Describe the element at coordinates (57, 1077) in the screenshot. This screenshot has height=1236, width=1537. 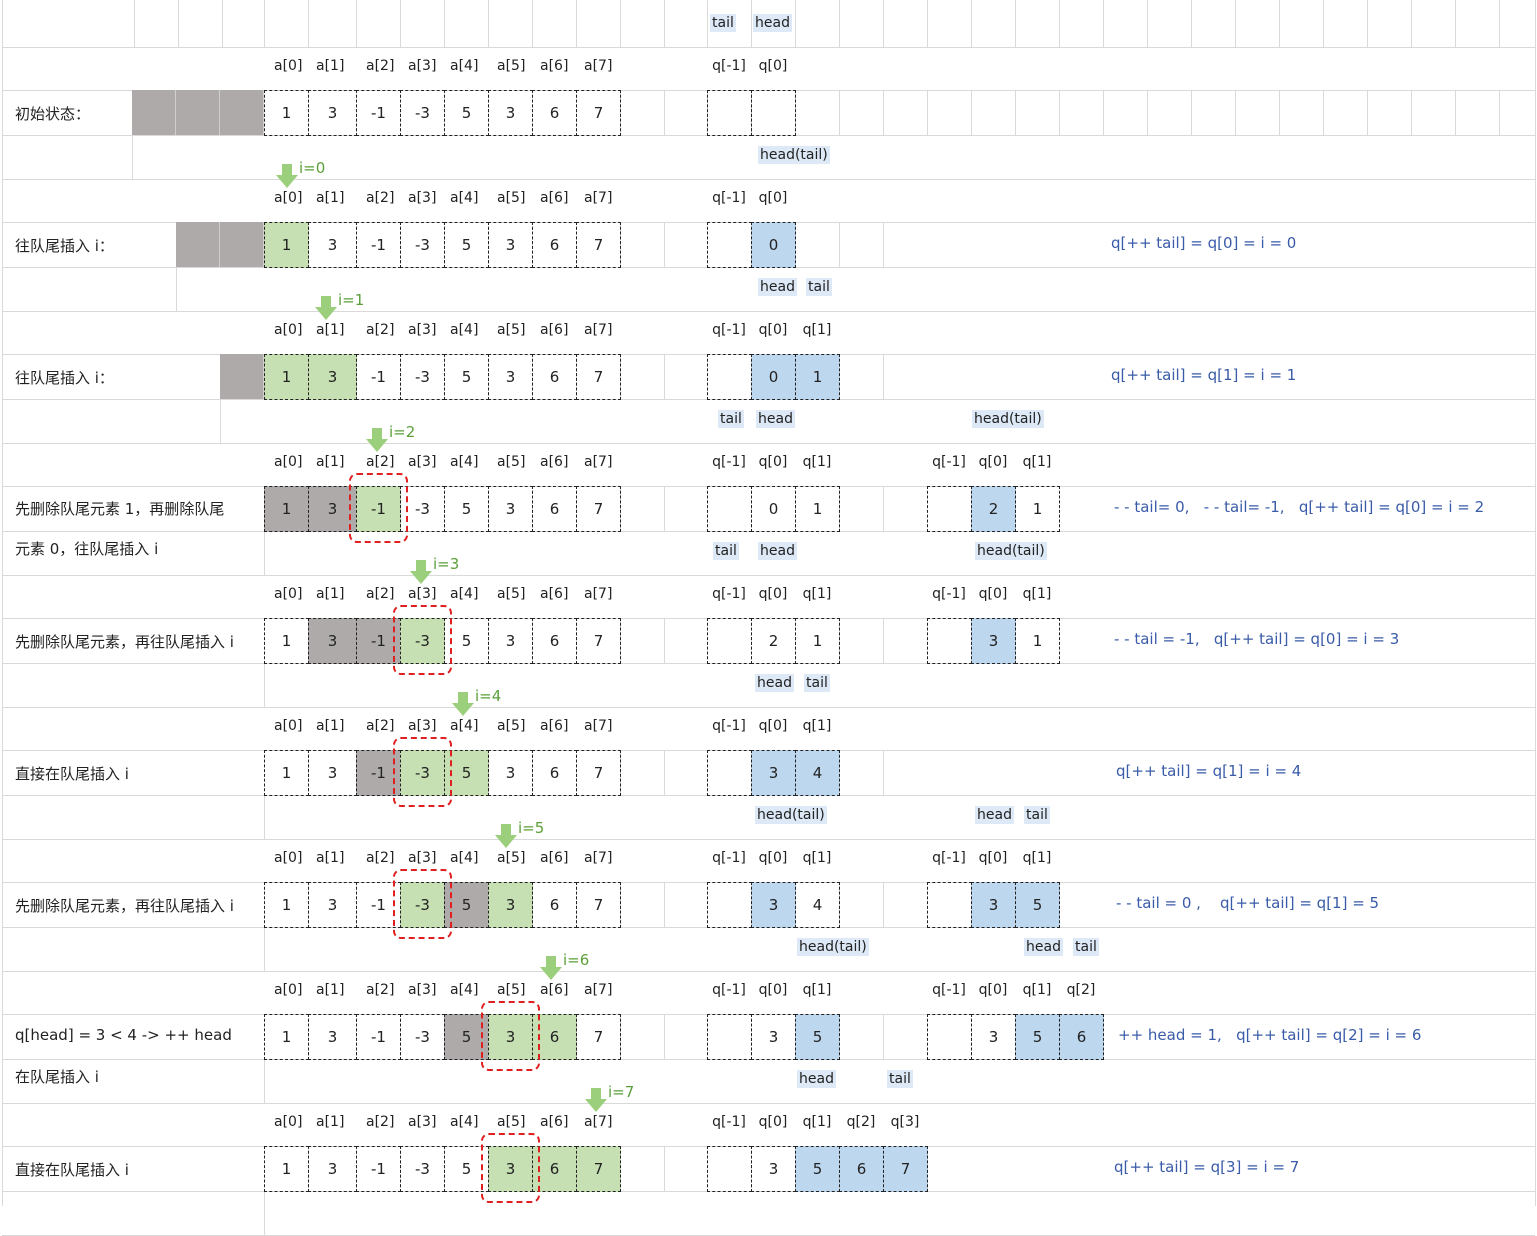
I see `row-label: 在队尾插入 i` at that location.